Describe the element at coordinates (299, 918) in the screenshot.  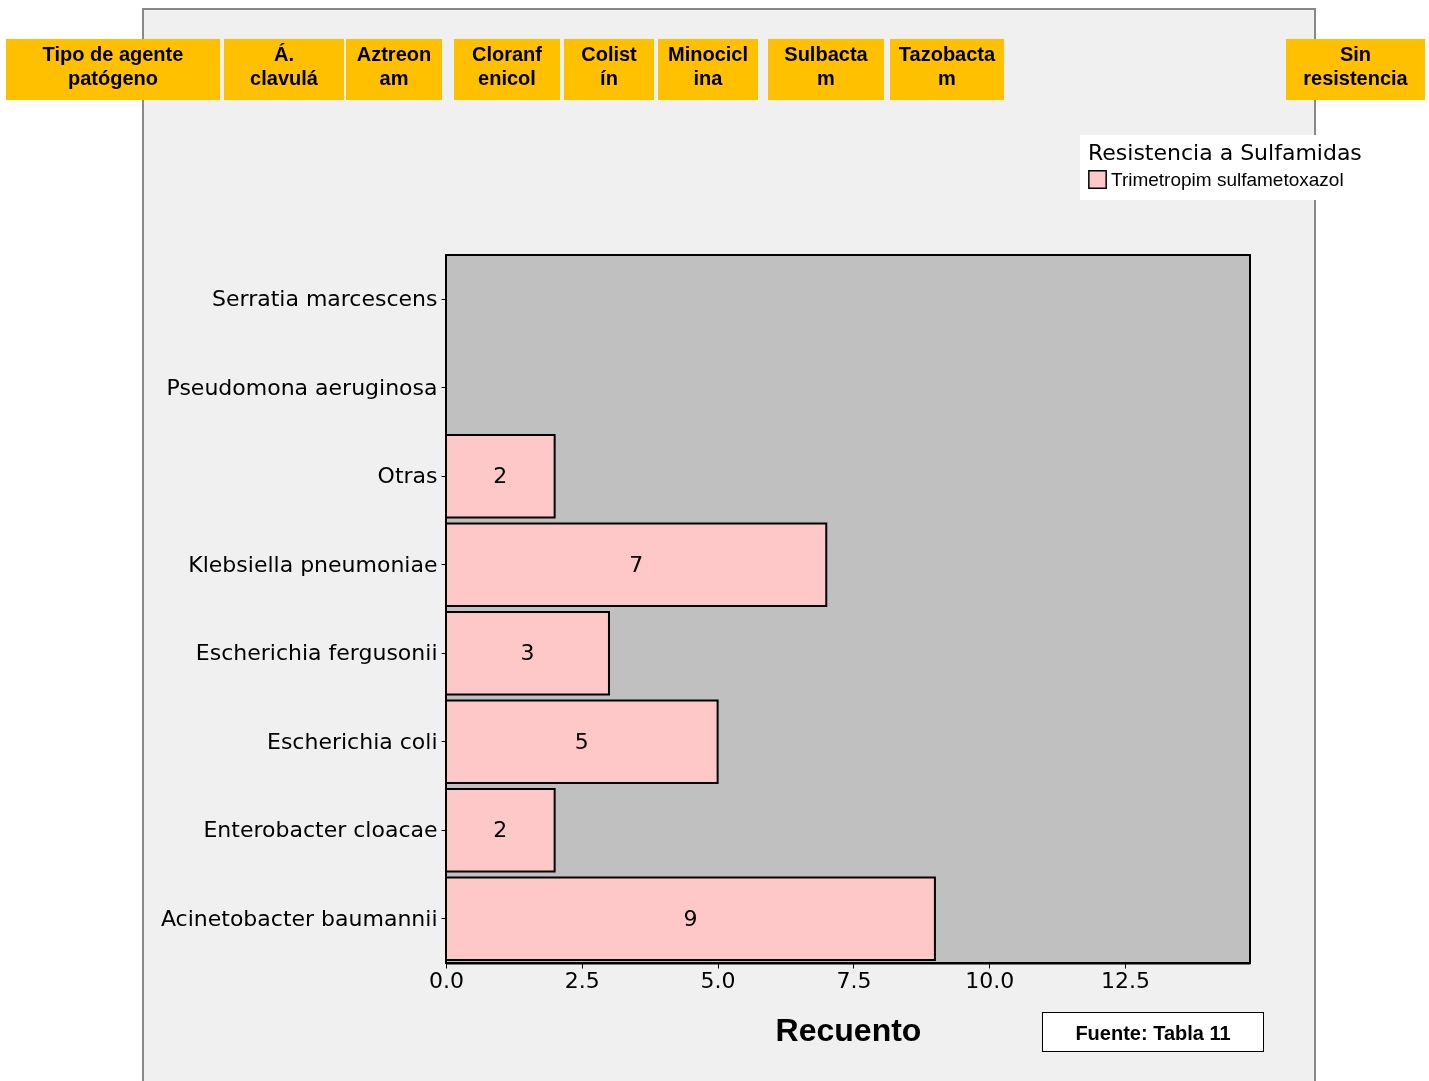
I see `y-tick-label: Acinetobacter baumannii` at that location.